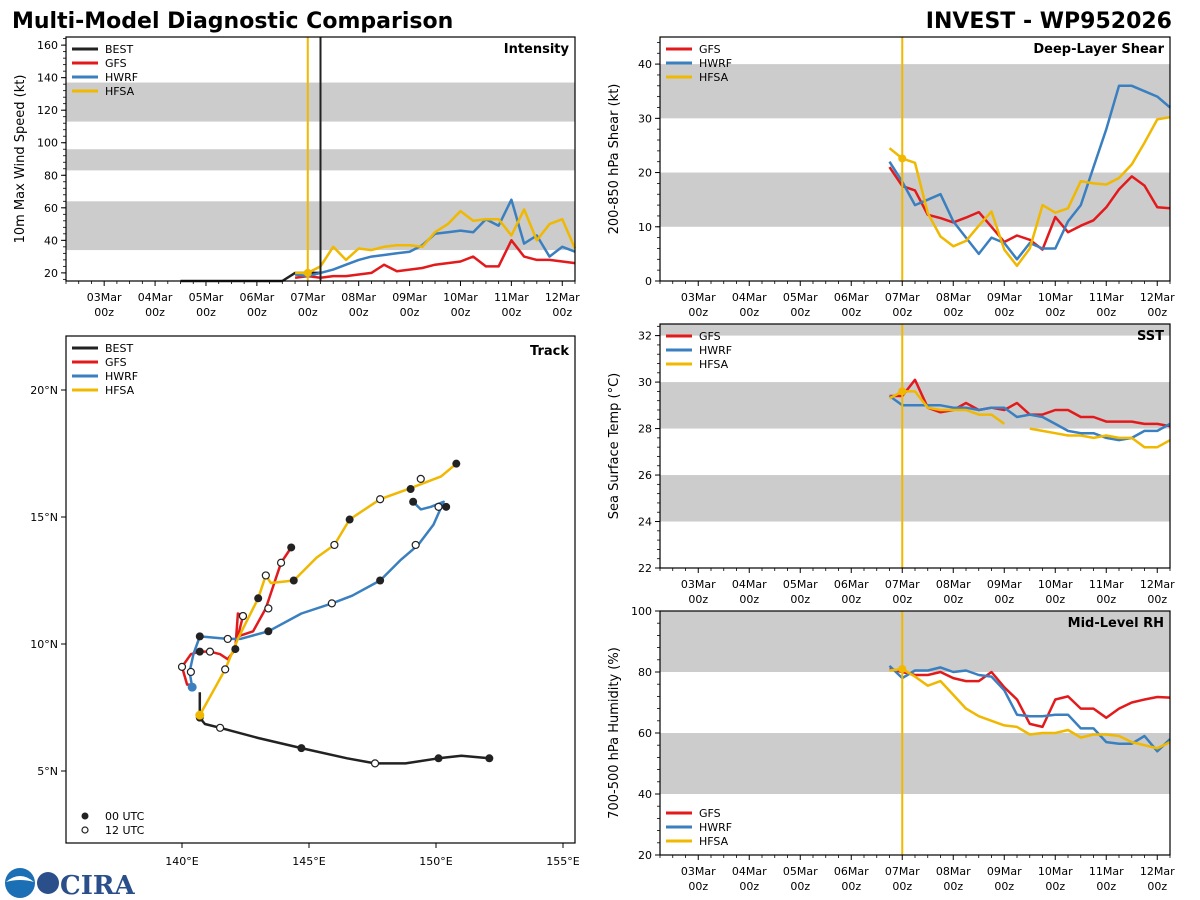 This screenshot has height=900, width=1200. I want to click on y-tick-label: 26, so click(645, 475).